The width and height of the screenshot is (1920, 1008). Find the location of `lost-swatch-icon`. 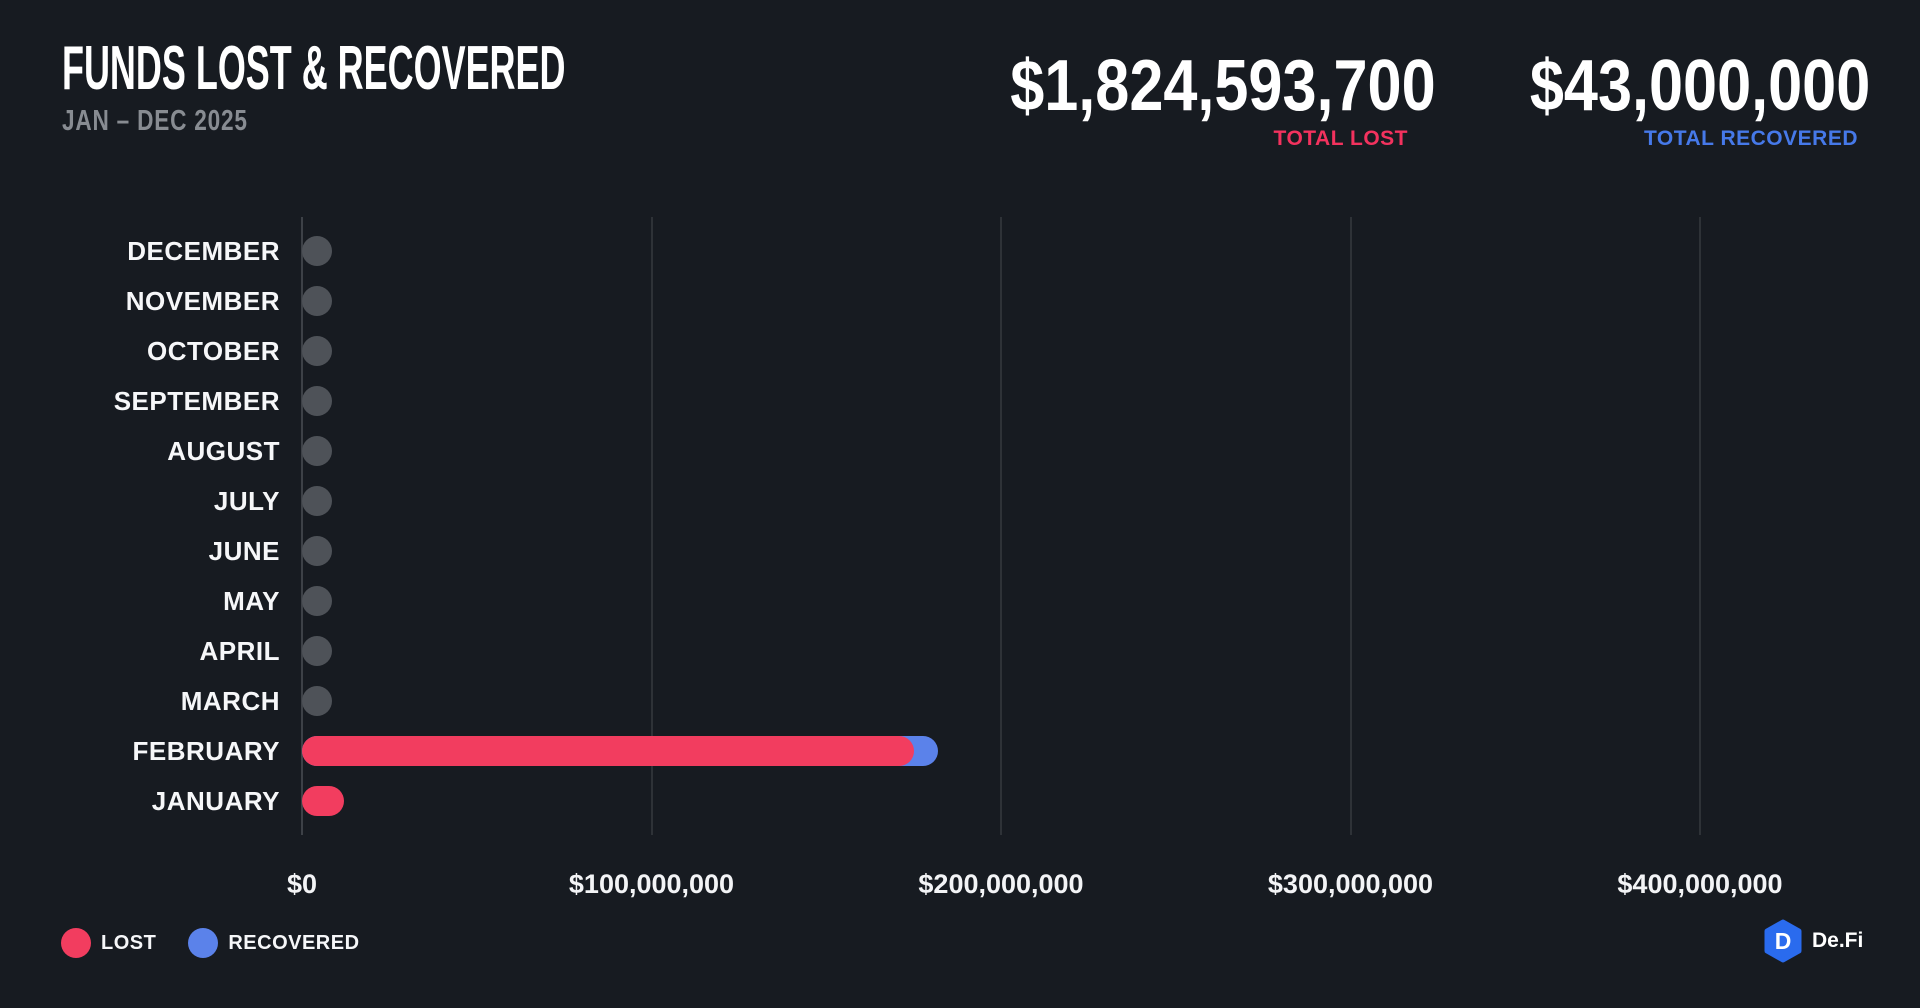

lost-swatch-icon is located at coordinates (76, 943).